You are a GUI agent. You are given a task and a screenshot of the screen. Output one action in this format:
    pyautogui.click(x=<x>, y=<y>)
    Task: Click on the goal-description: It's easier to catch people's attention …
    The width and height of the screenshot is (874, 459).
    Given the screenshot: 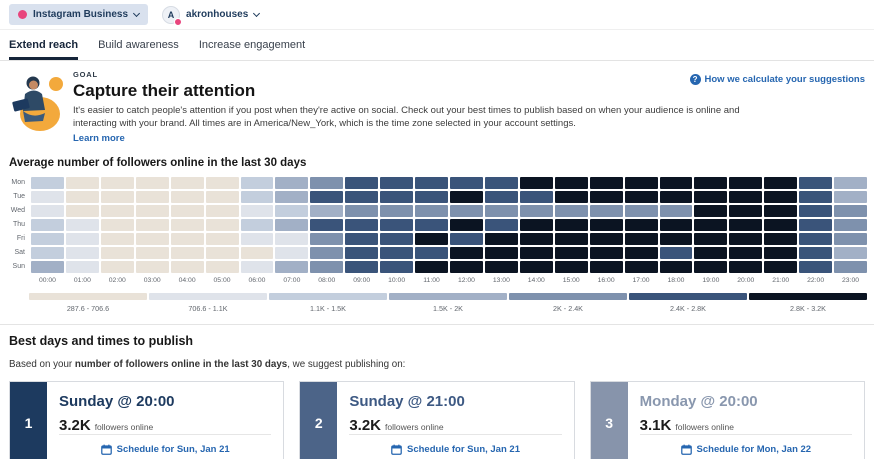 What is the action you would take?
    pyautogui.click(x=423, y=124)
    